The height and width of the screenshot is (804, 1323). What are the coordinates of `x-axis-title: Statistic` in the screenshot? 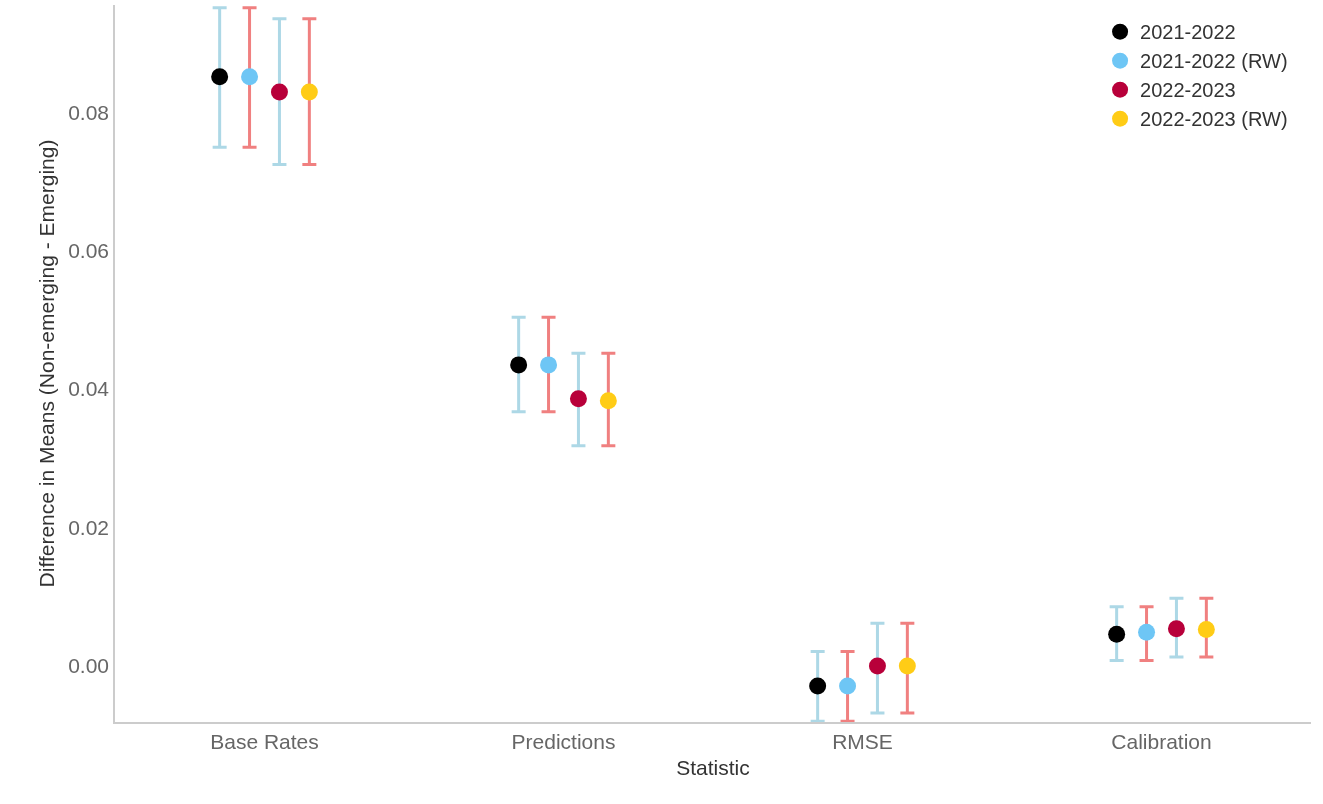 It's located at (713, 767).